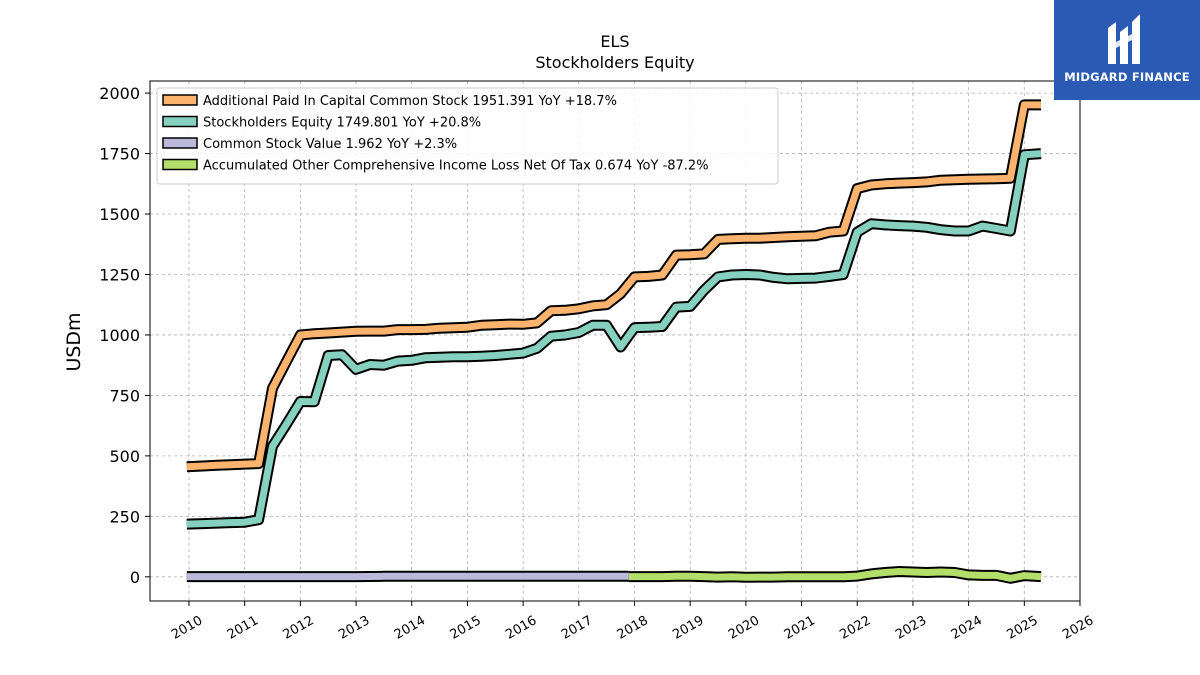  I want to click on y-tick-label: 2000, so click(119, 93).